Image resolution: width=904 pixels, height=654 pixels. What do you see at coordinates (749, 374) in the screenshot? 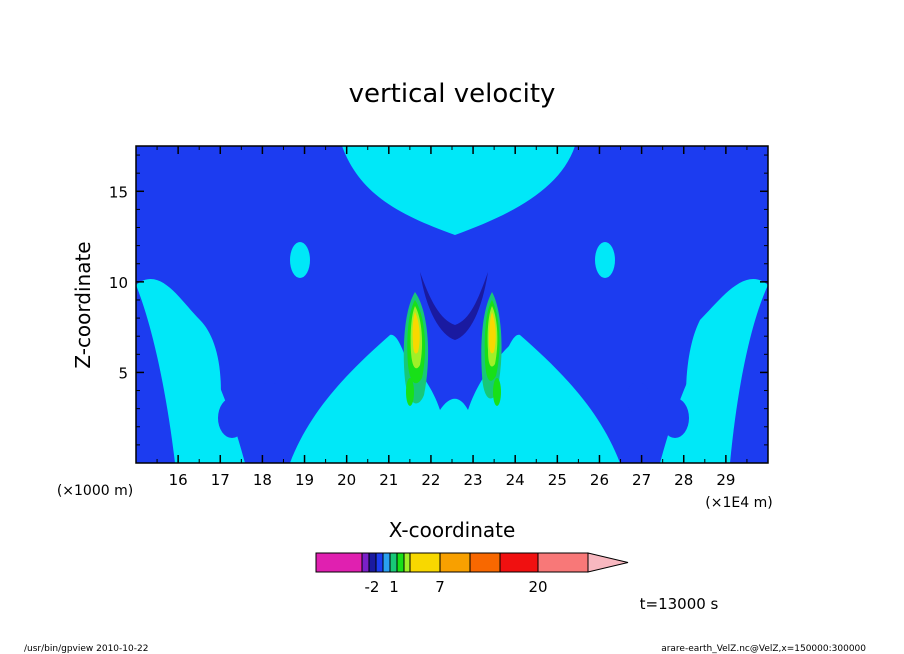
I see `region-weak-down-right` at bounding box center [749, 374].